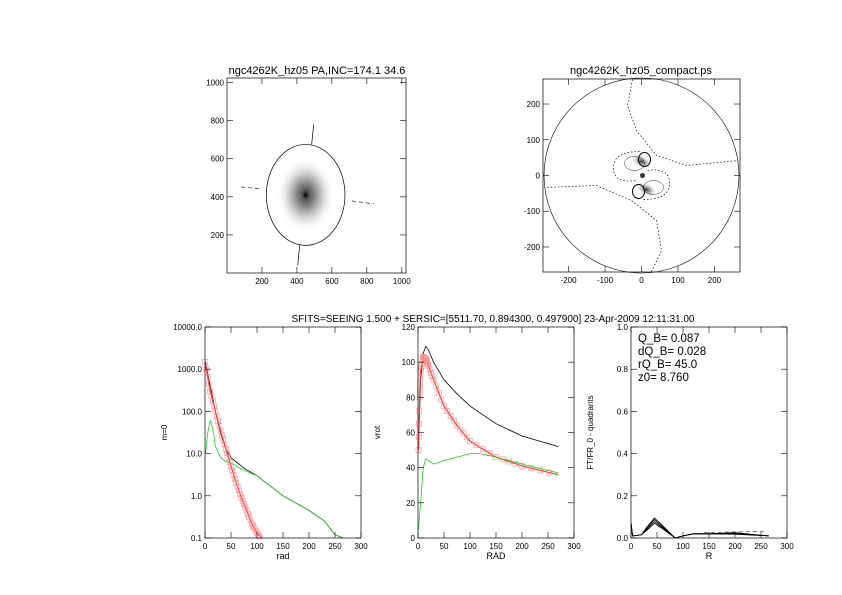  I want to click on density-ytick-label: 10000.0, so click(187, 327).